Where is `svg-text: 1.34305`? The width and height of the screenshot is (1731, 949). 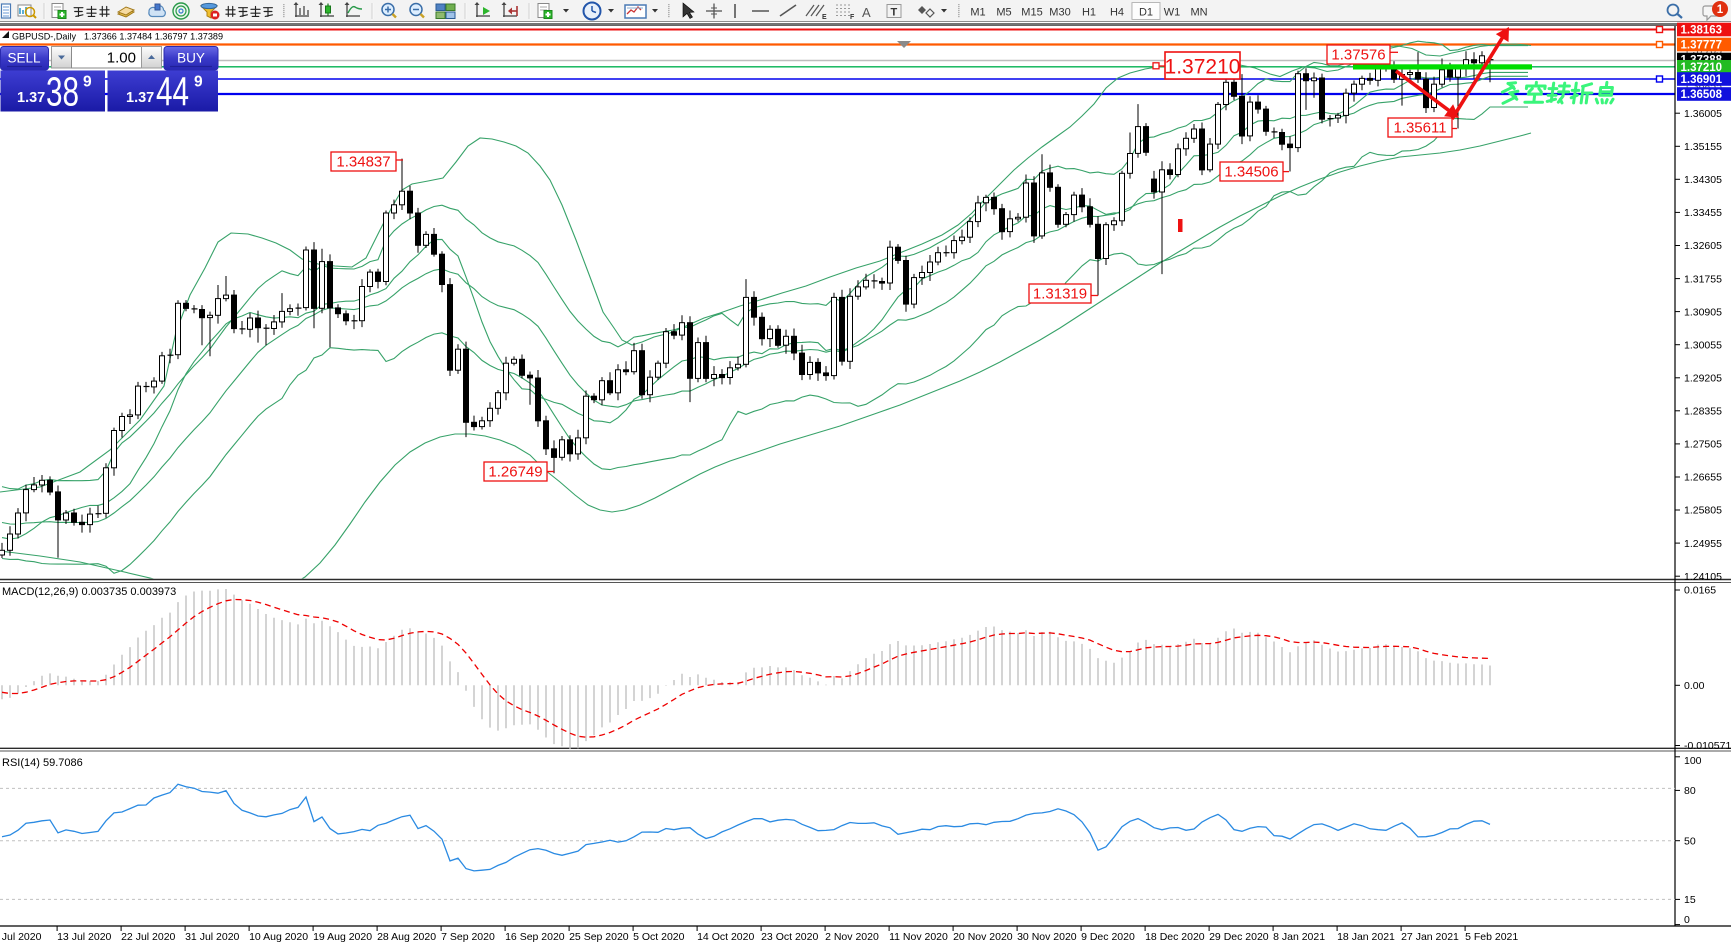
svg-text: 1.34305 is located at coordinates (1703, 180).